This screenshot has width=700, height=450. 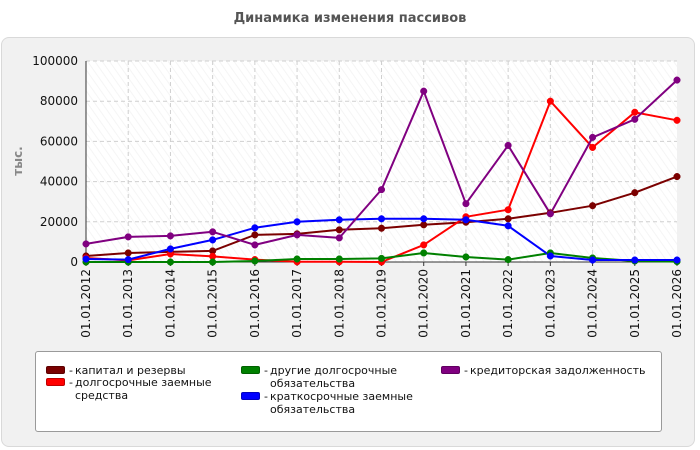 What do you see at coordinates (255, 303) in the screenshot?
I see `x-tick-label: 01.01.2016` at bounding box center [255, 303].